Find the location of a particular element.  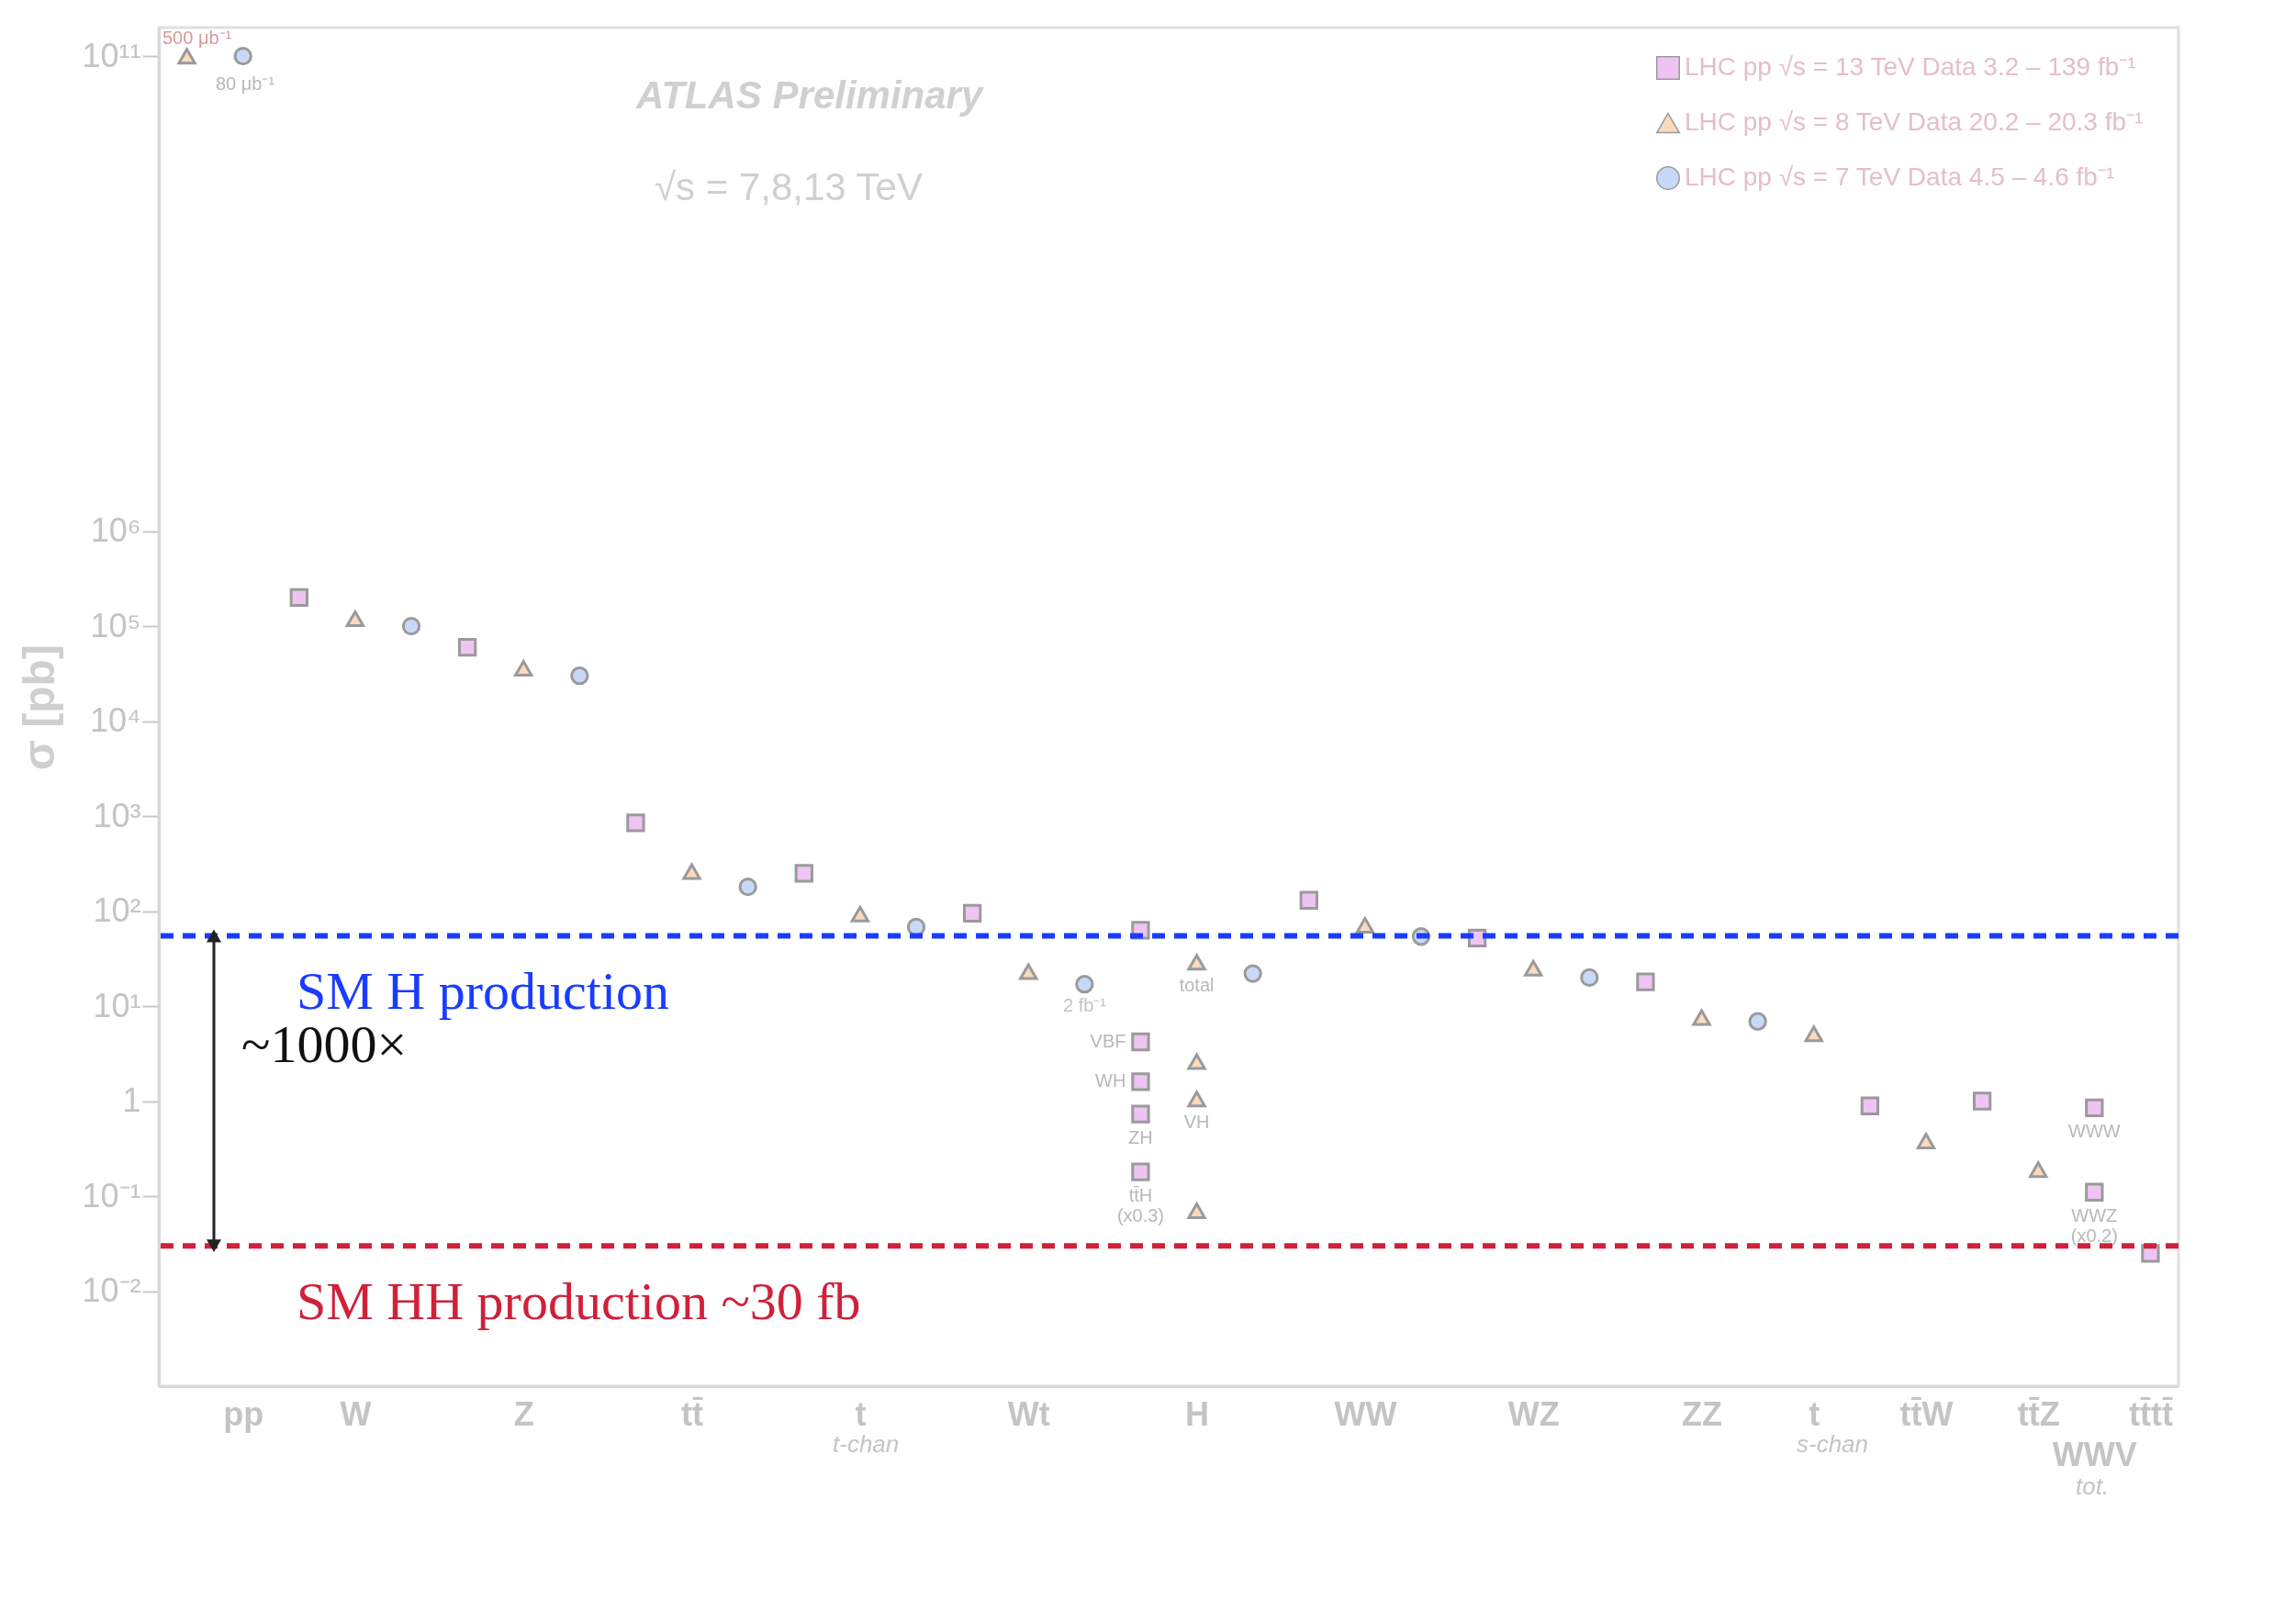

x-tick-label: tt̄tt̄ is located at coordinates (2150, 1413).